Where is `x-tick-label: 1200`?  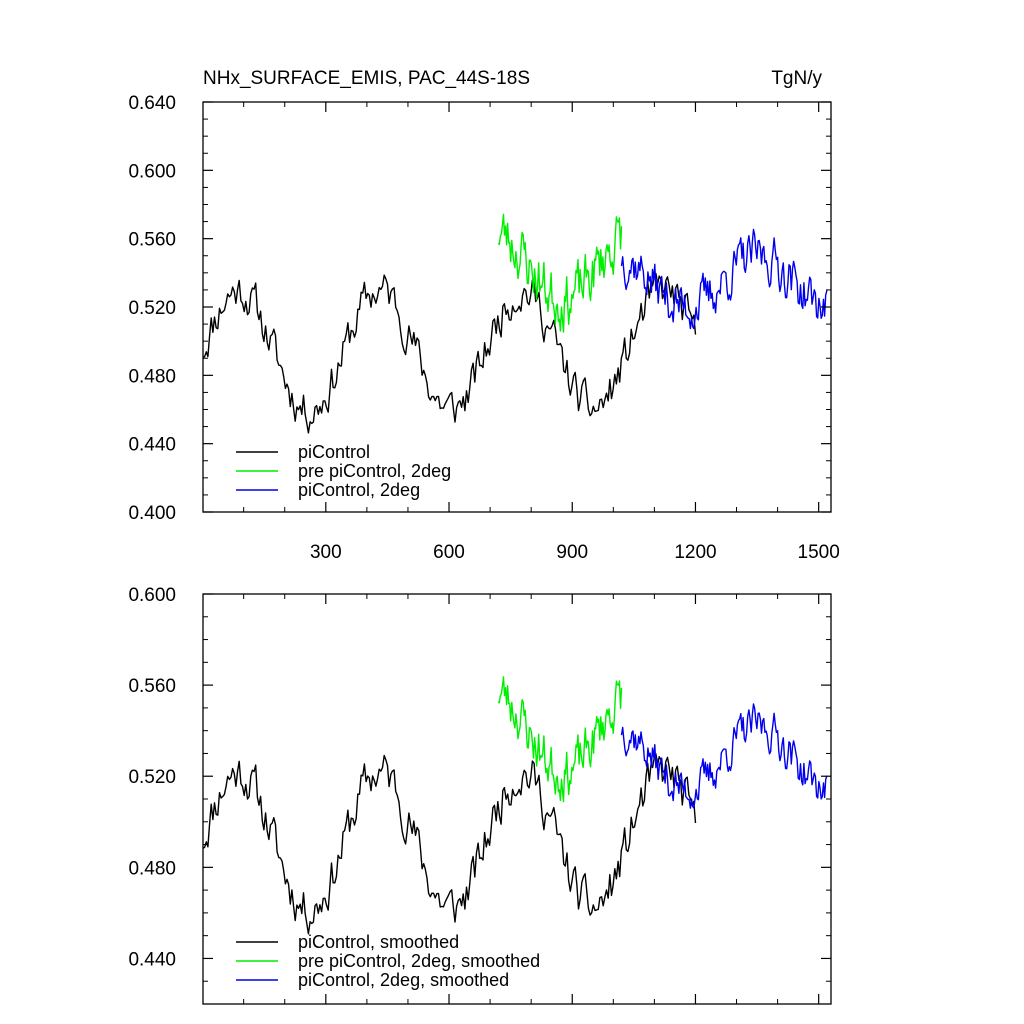 x-tick-label: 1200 is located at coordinates (695, 552).